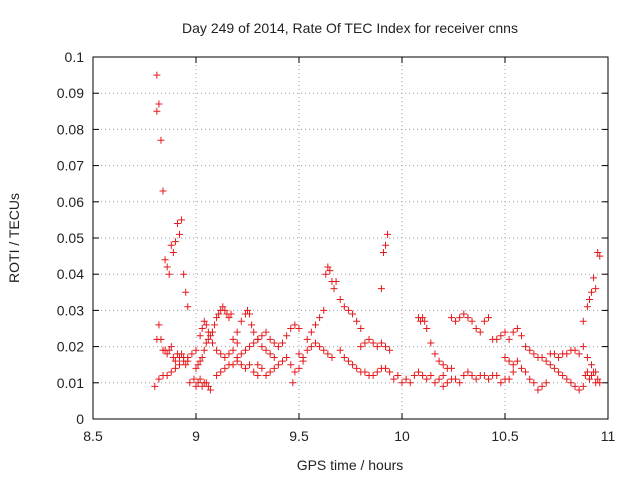 This screenshot has width=640, height=480. I want to click on y-tick-label: 0.06, so click(70, 202).